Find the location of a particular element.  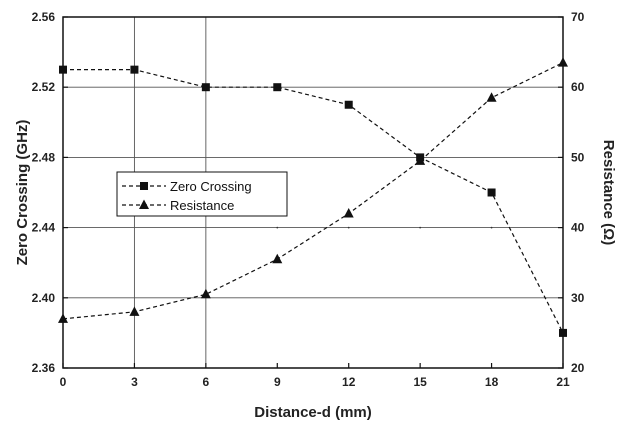

x-tick-label: 21 is located at coordinates (563, 382).